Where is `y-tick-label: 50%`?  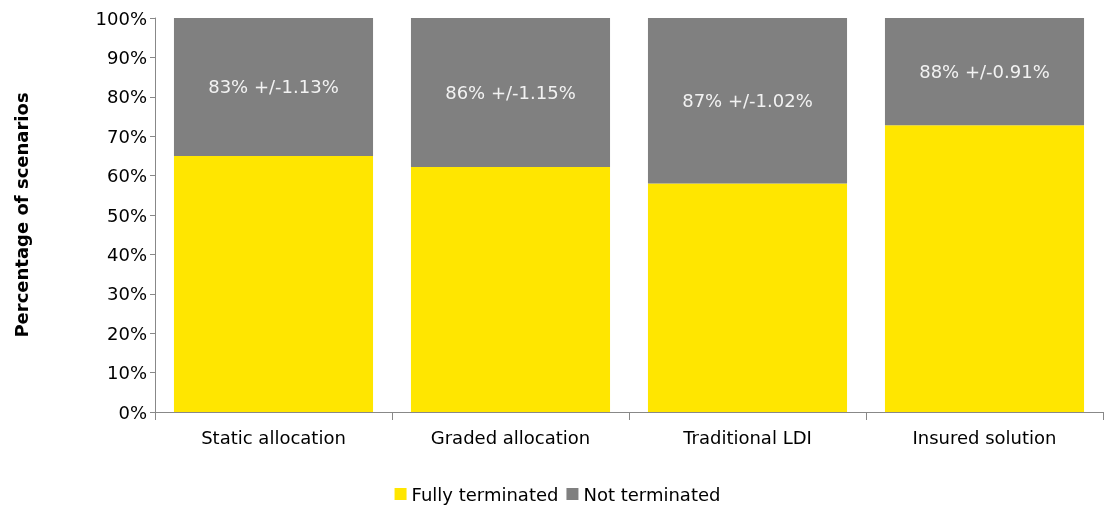
y-tick-label: 50% is located at coordinates (126, 215).